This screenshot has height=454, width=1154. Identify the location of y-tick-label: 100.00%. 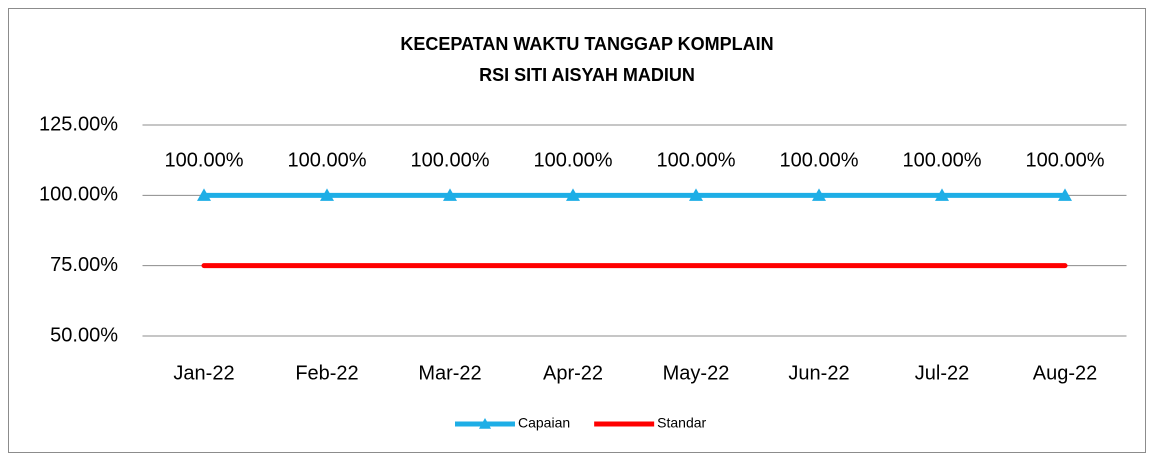
(78, 195).